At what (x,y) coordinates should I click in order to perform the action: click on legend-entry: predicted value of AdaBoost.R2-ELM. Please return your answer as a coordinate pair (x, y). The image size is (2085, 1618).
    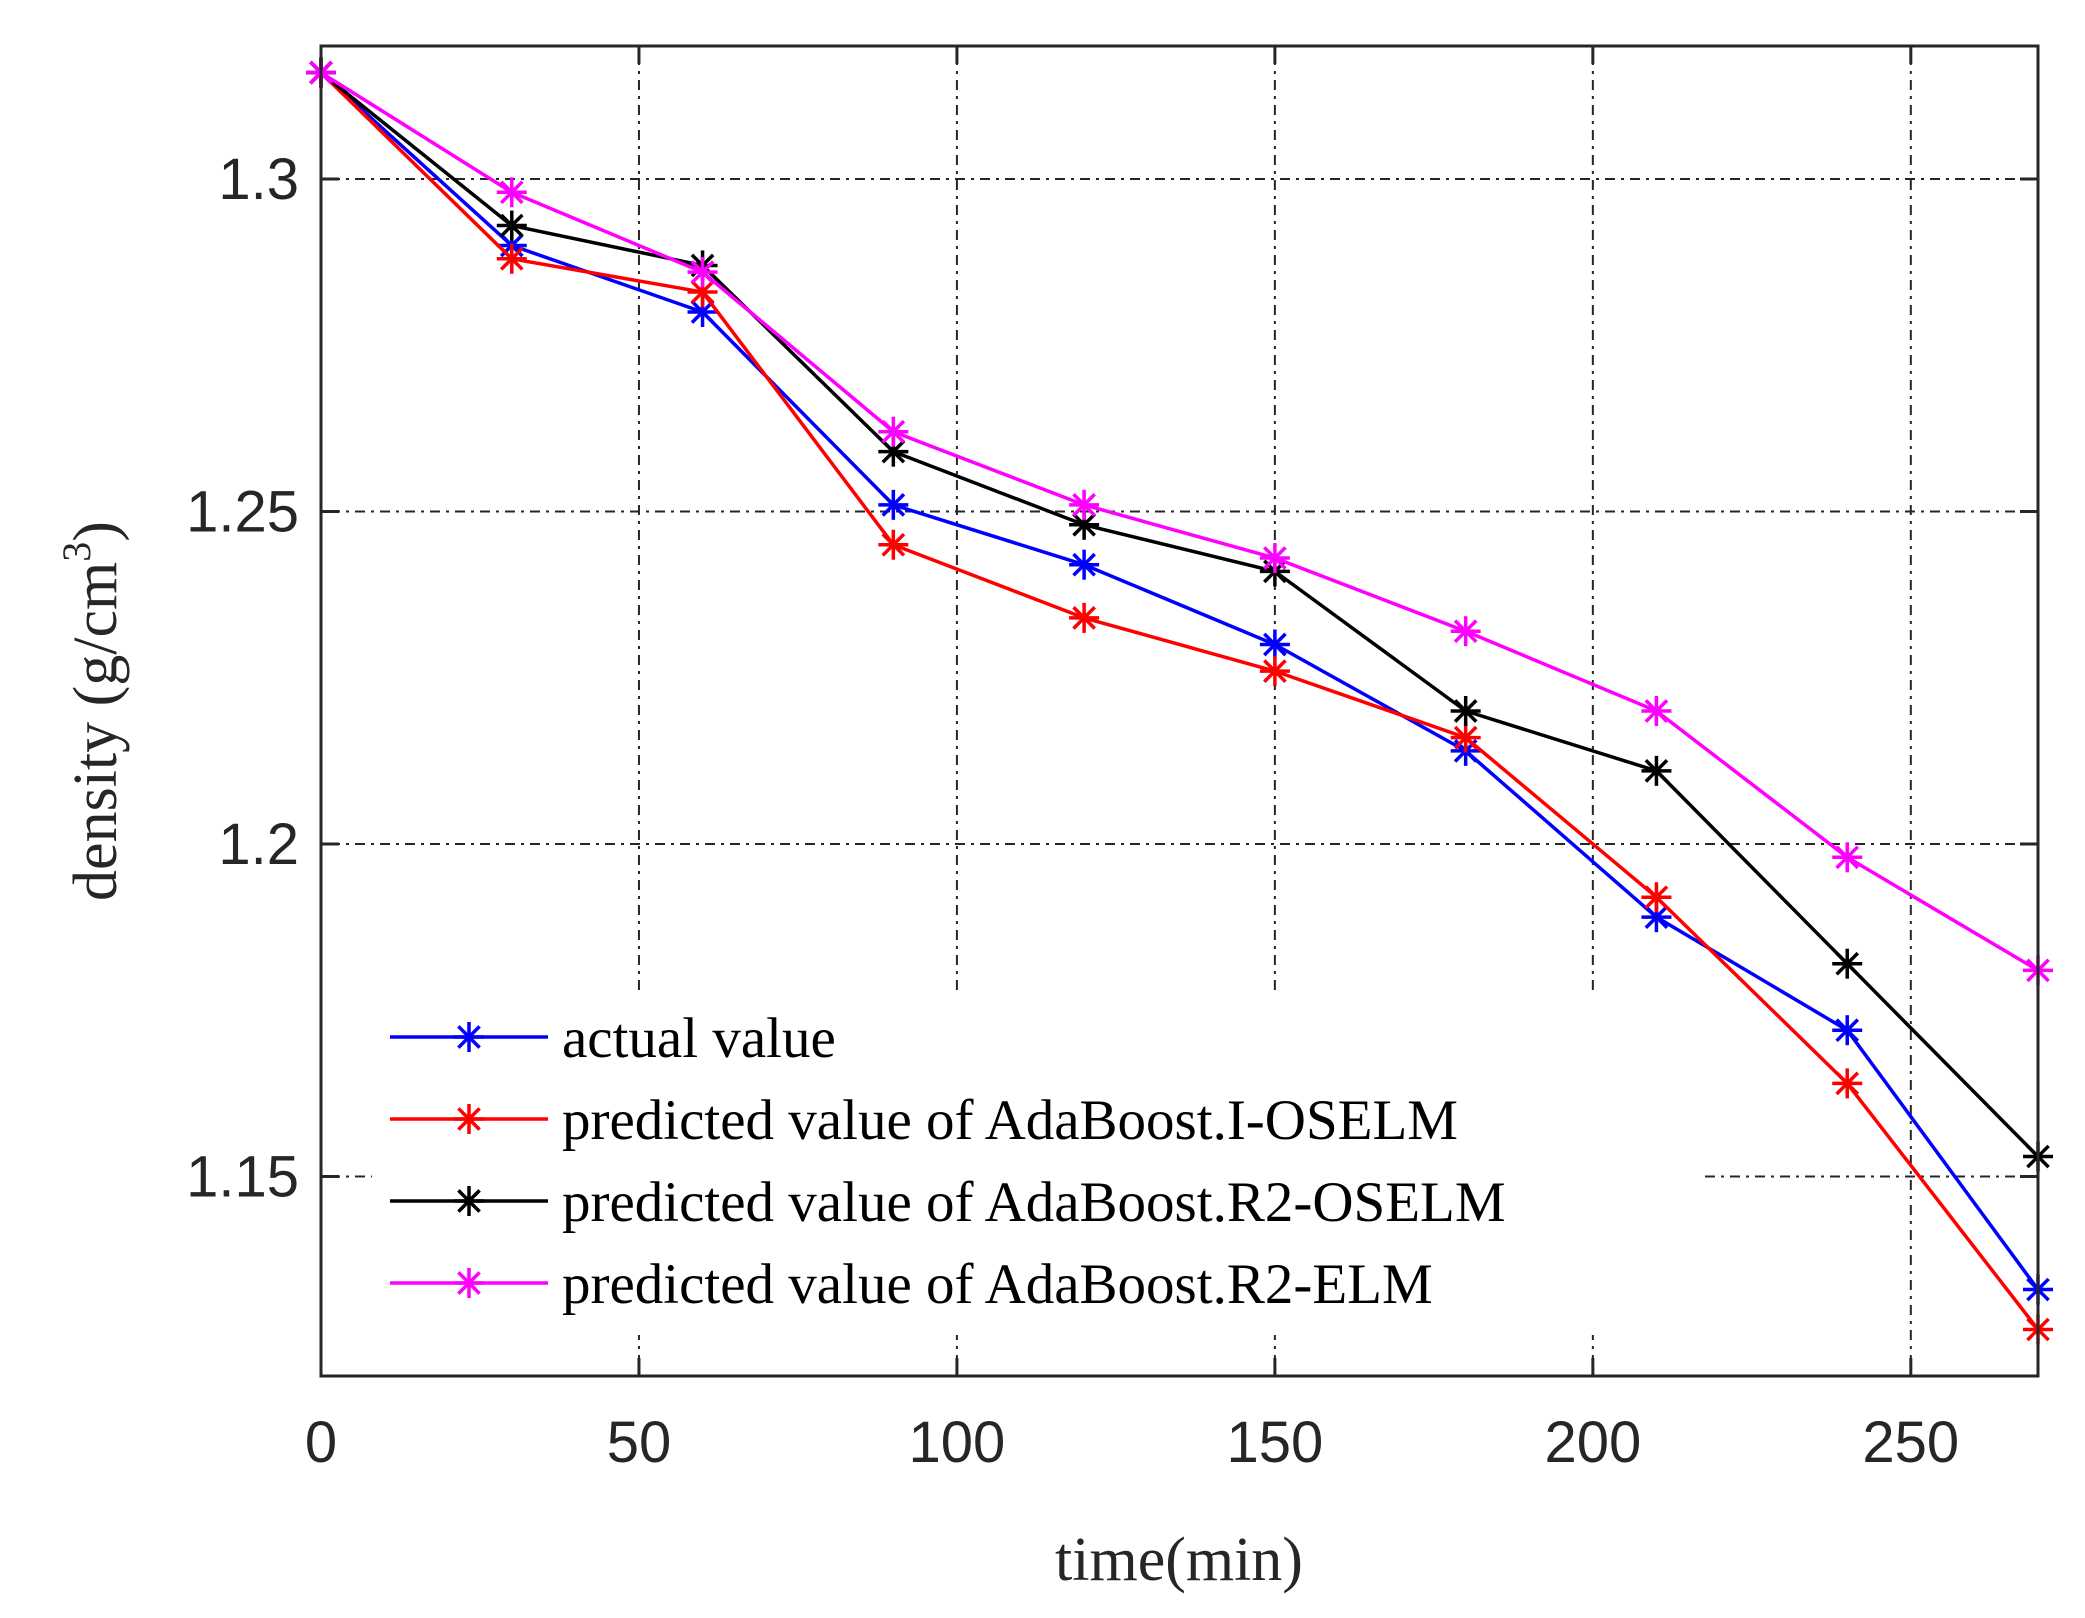
    Looking at the image, I should click on (911, 1284).